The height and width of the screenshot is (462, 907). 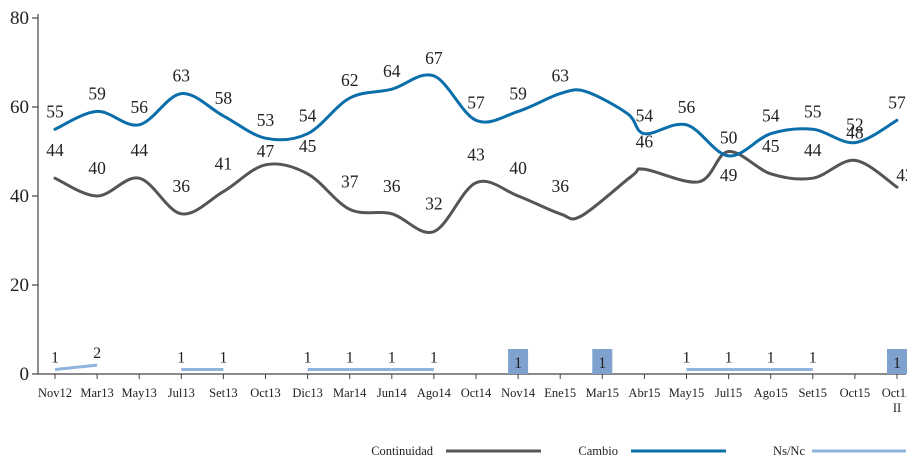 What do you see at coordinates (602, 393) in the screenshot?
I see `x-tick-label: Mar15` at bounding box center [602, 393].